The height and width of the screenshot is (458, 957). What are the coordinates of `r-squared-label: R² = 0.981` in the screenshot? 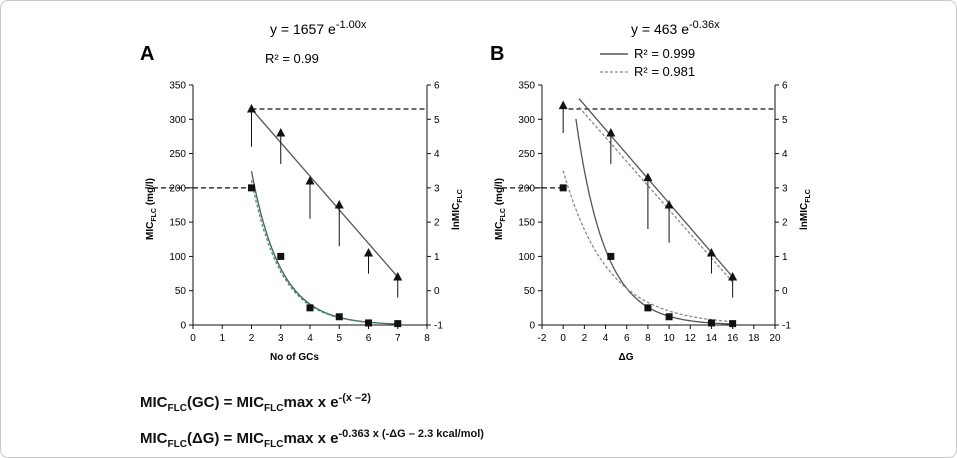 It's located at (664, 71).